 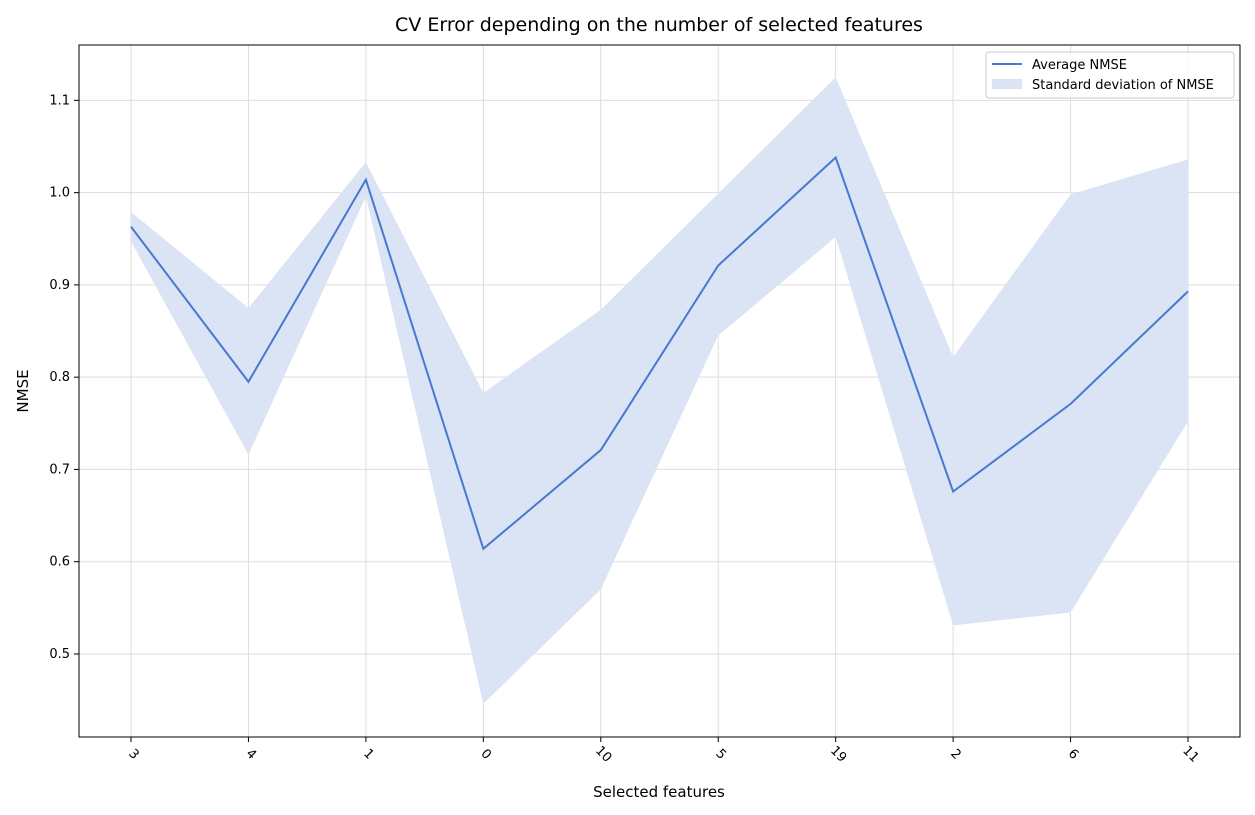 What do you see at coordinates (59, 562) in the screenshot?
I see `y-tick-label: 0.6` at bounding box center [59, 562].